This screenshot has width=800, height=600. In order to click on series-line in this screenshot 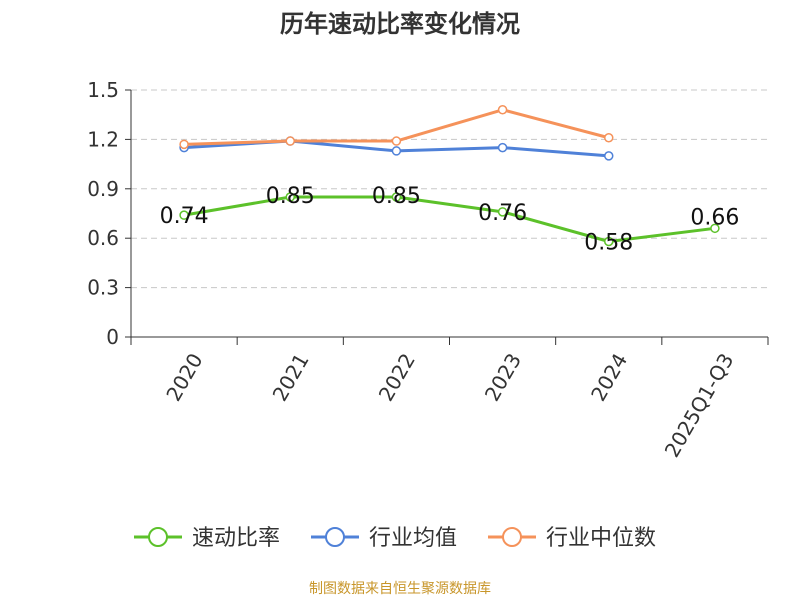, I will do `click(449, 219)`.